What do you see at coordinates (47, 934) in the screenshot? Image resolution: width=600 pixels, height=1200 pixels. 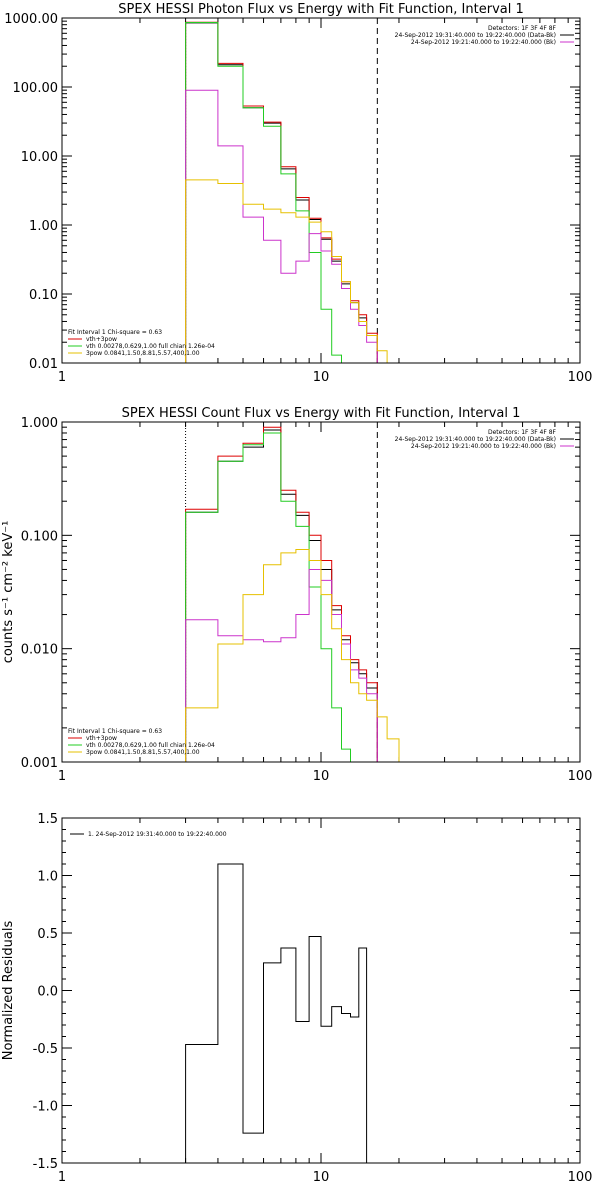 I see `y-tick-label: 0.5` at bounding box center [47, 934].